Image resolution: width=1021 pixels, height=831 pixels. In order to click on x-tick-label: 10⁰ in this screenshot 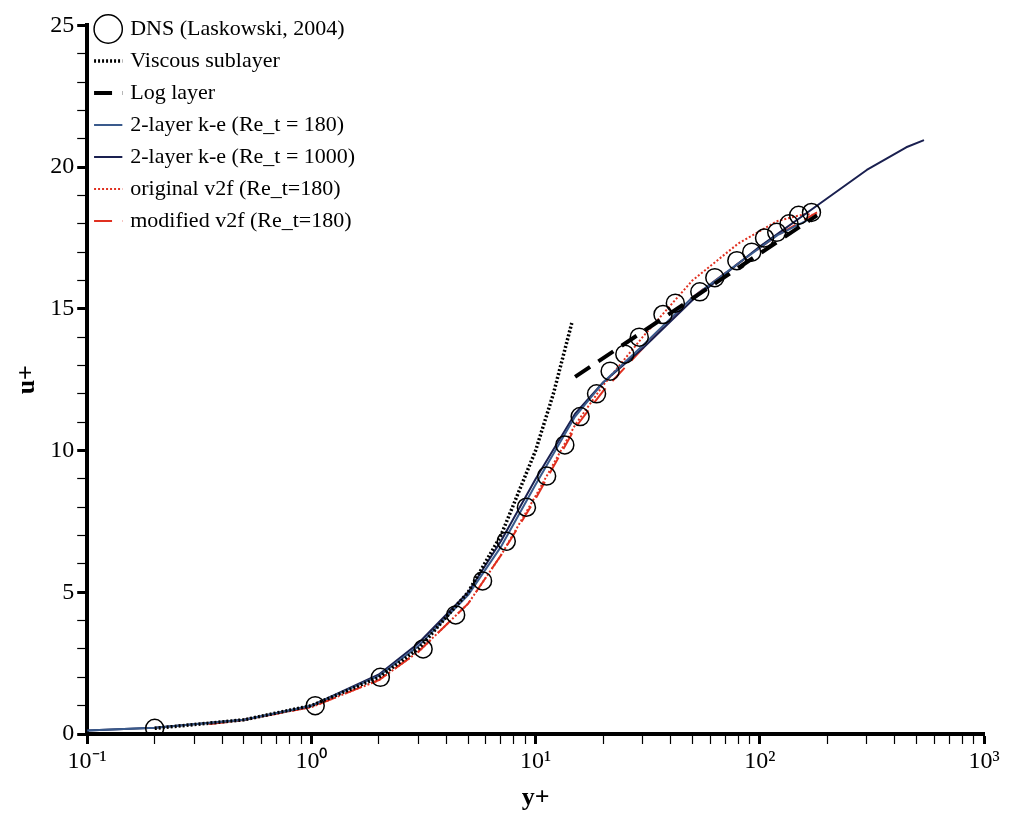, I will do `click(311, 759)`.